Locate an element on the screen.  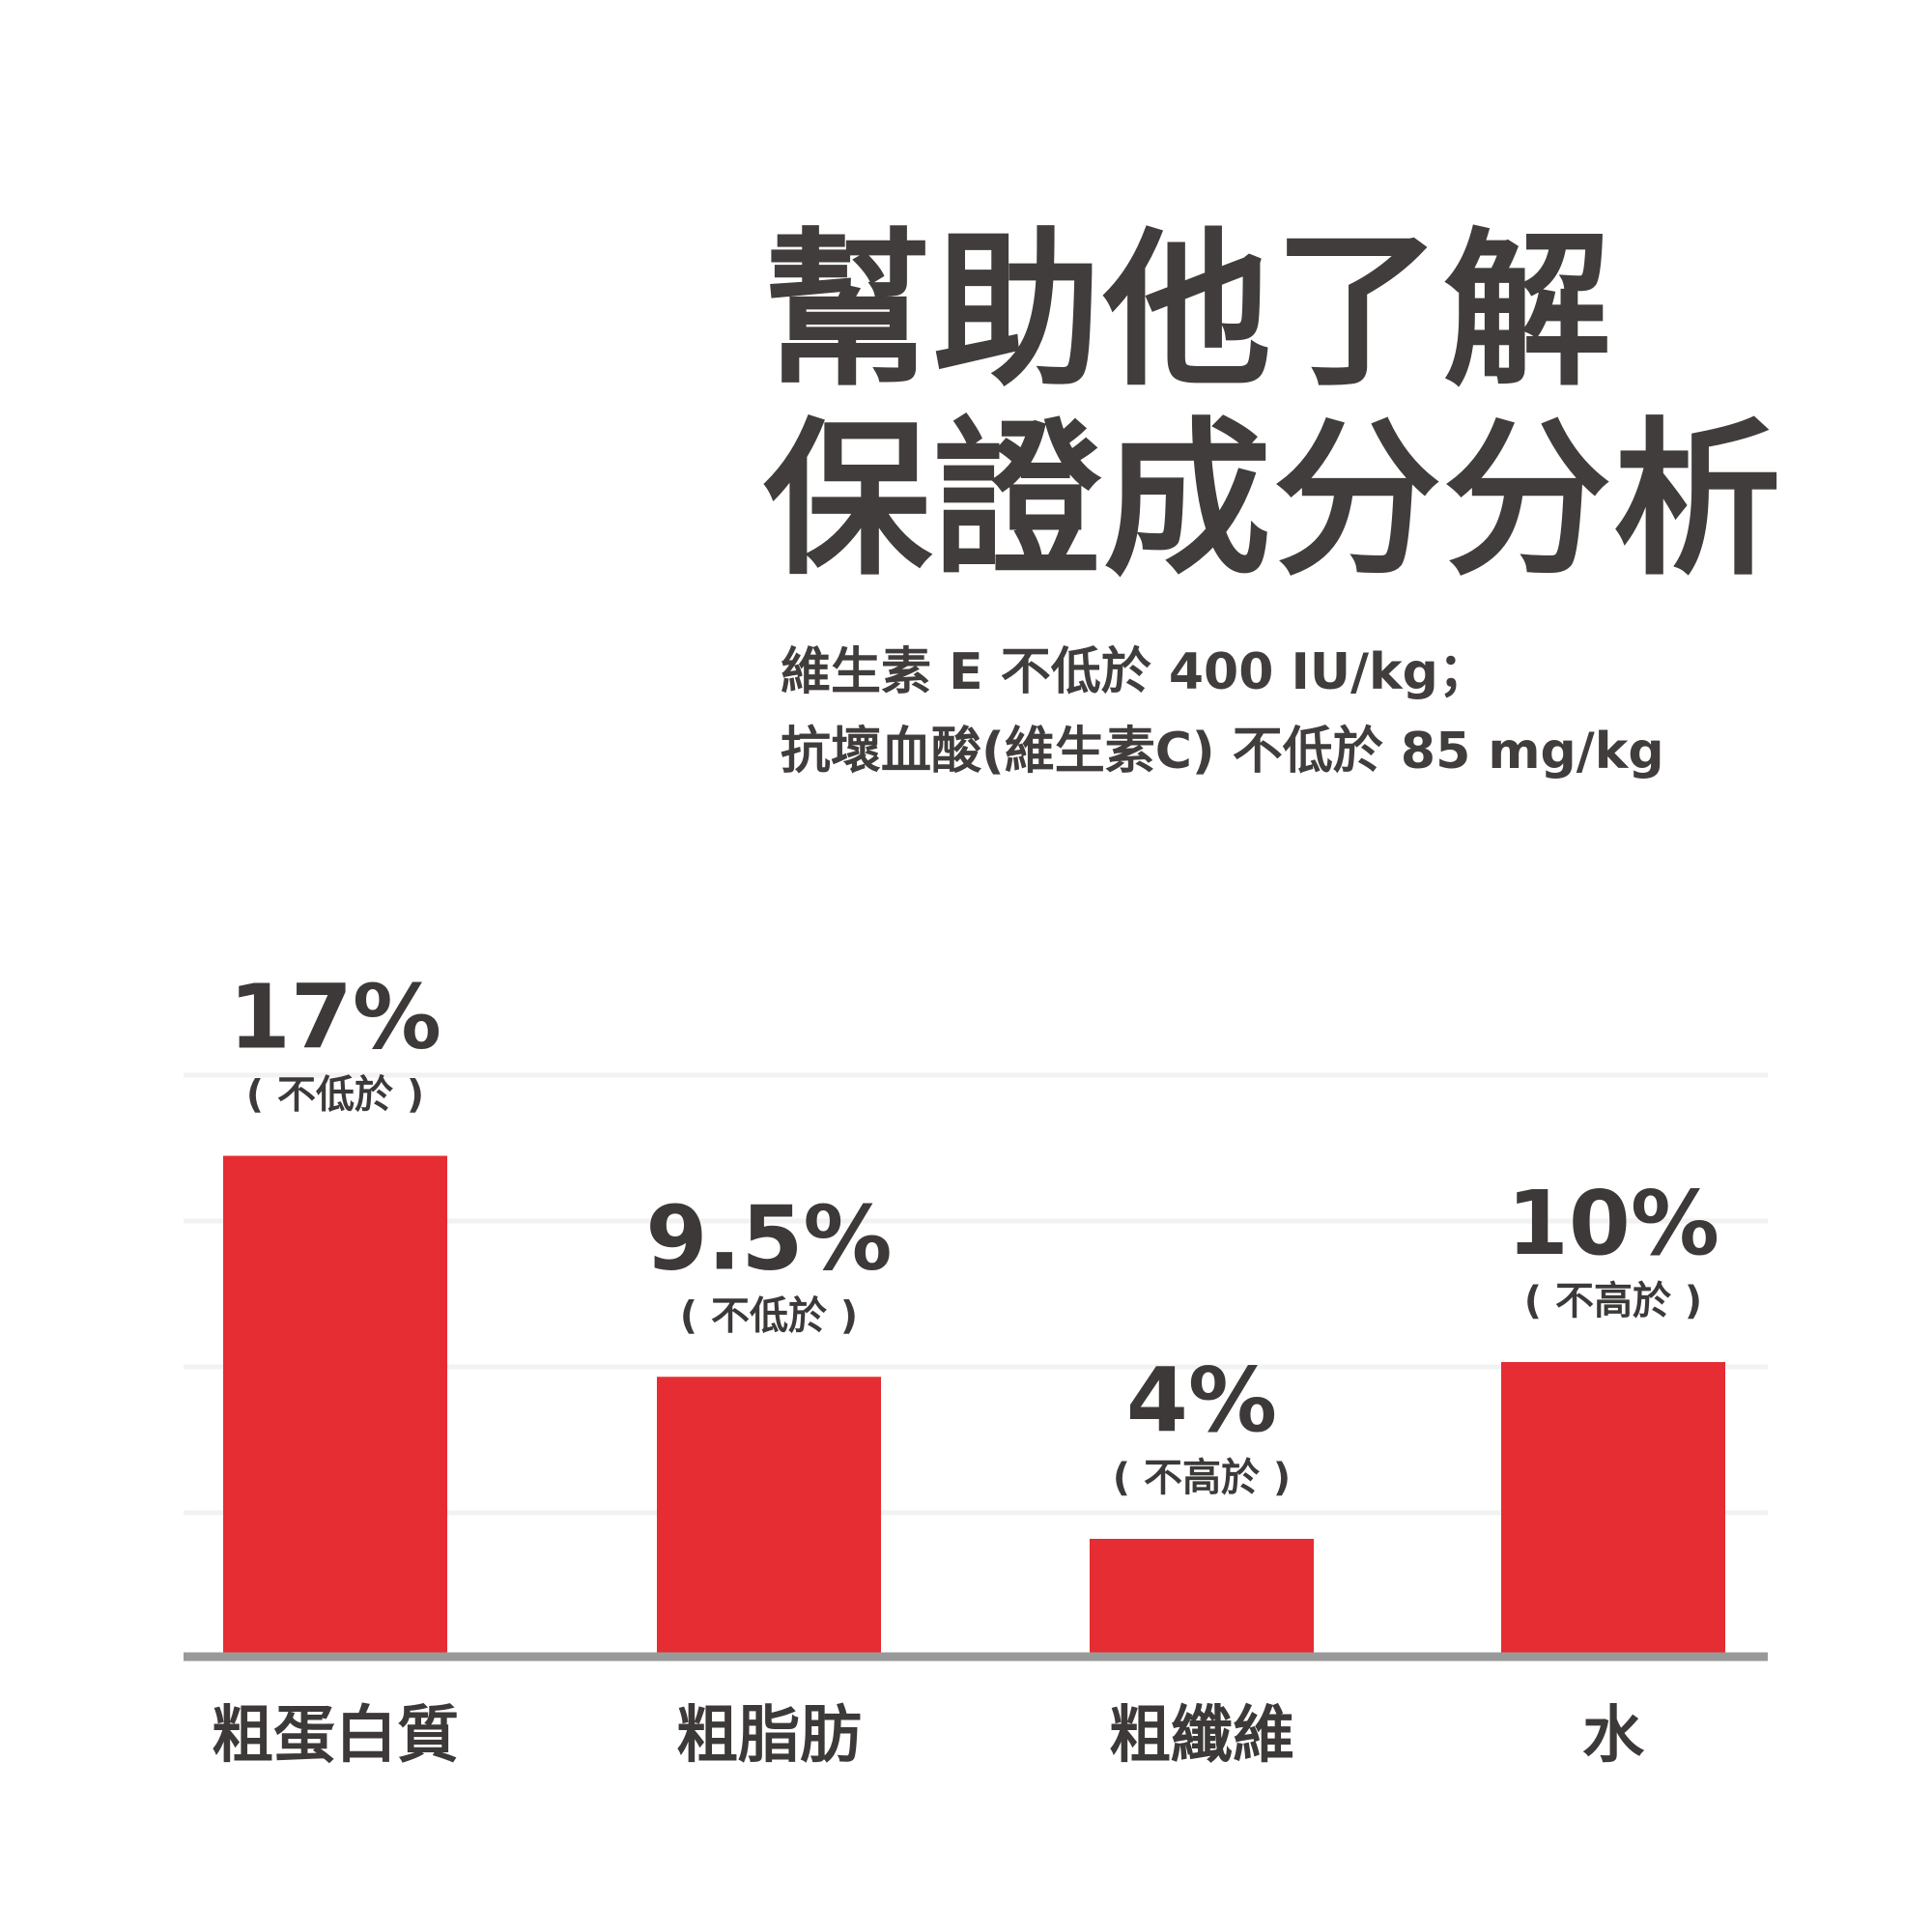
title-block: 幫助他了解 保證成分分析 is located at coordinates (1273, 406).